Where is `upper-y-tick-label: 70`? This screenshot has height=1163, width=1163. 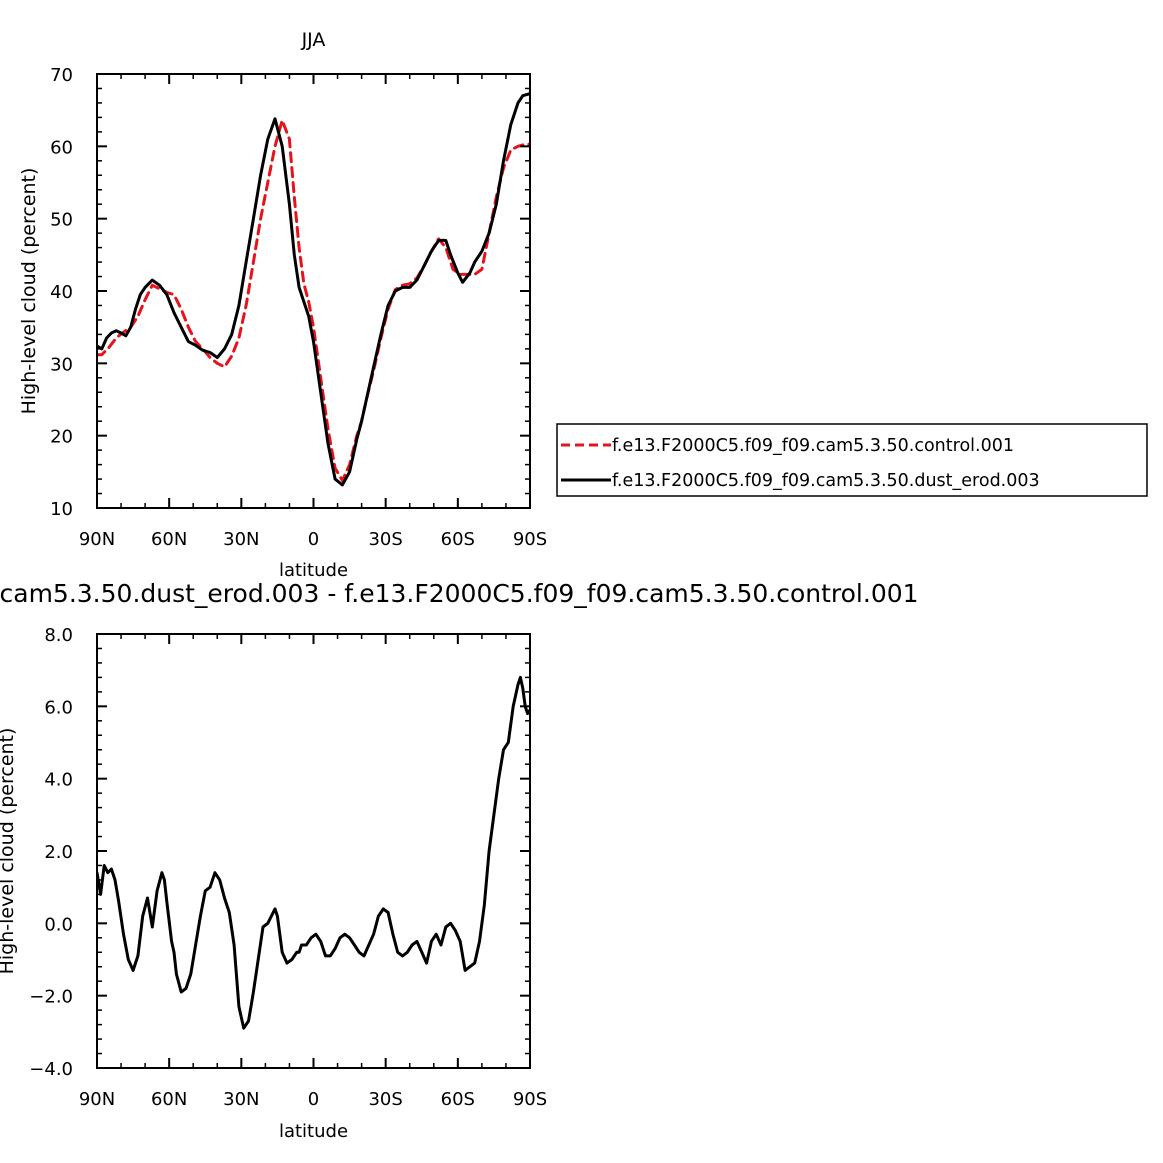 upper-y-tick-label: 70 is located at coordinates (61, 75).